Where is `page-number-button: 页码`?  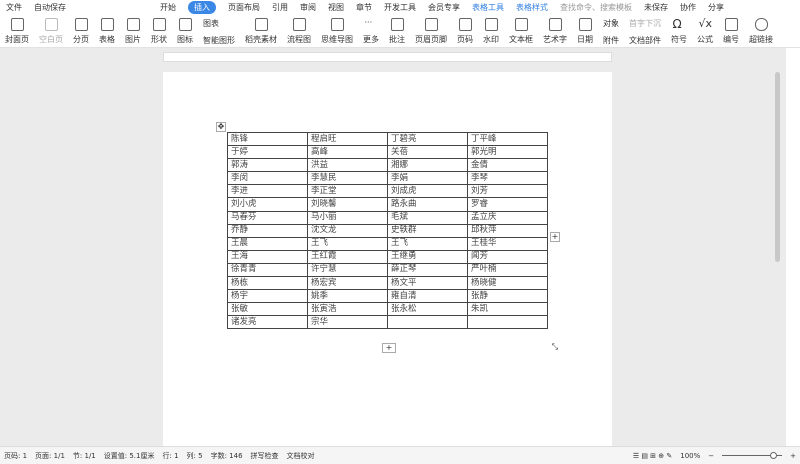
page-number-button: 页码 is located at coordinates (465, 29).